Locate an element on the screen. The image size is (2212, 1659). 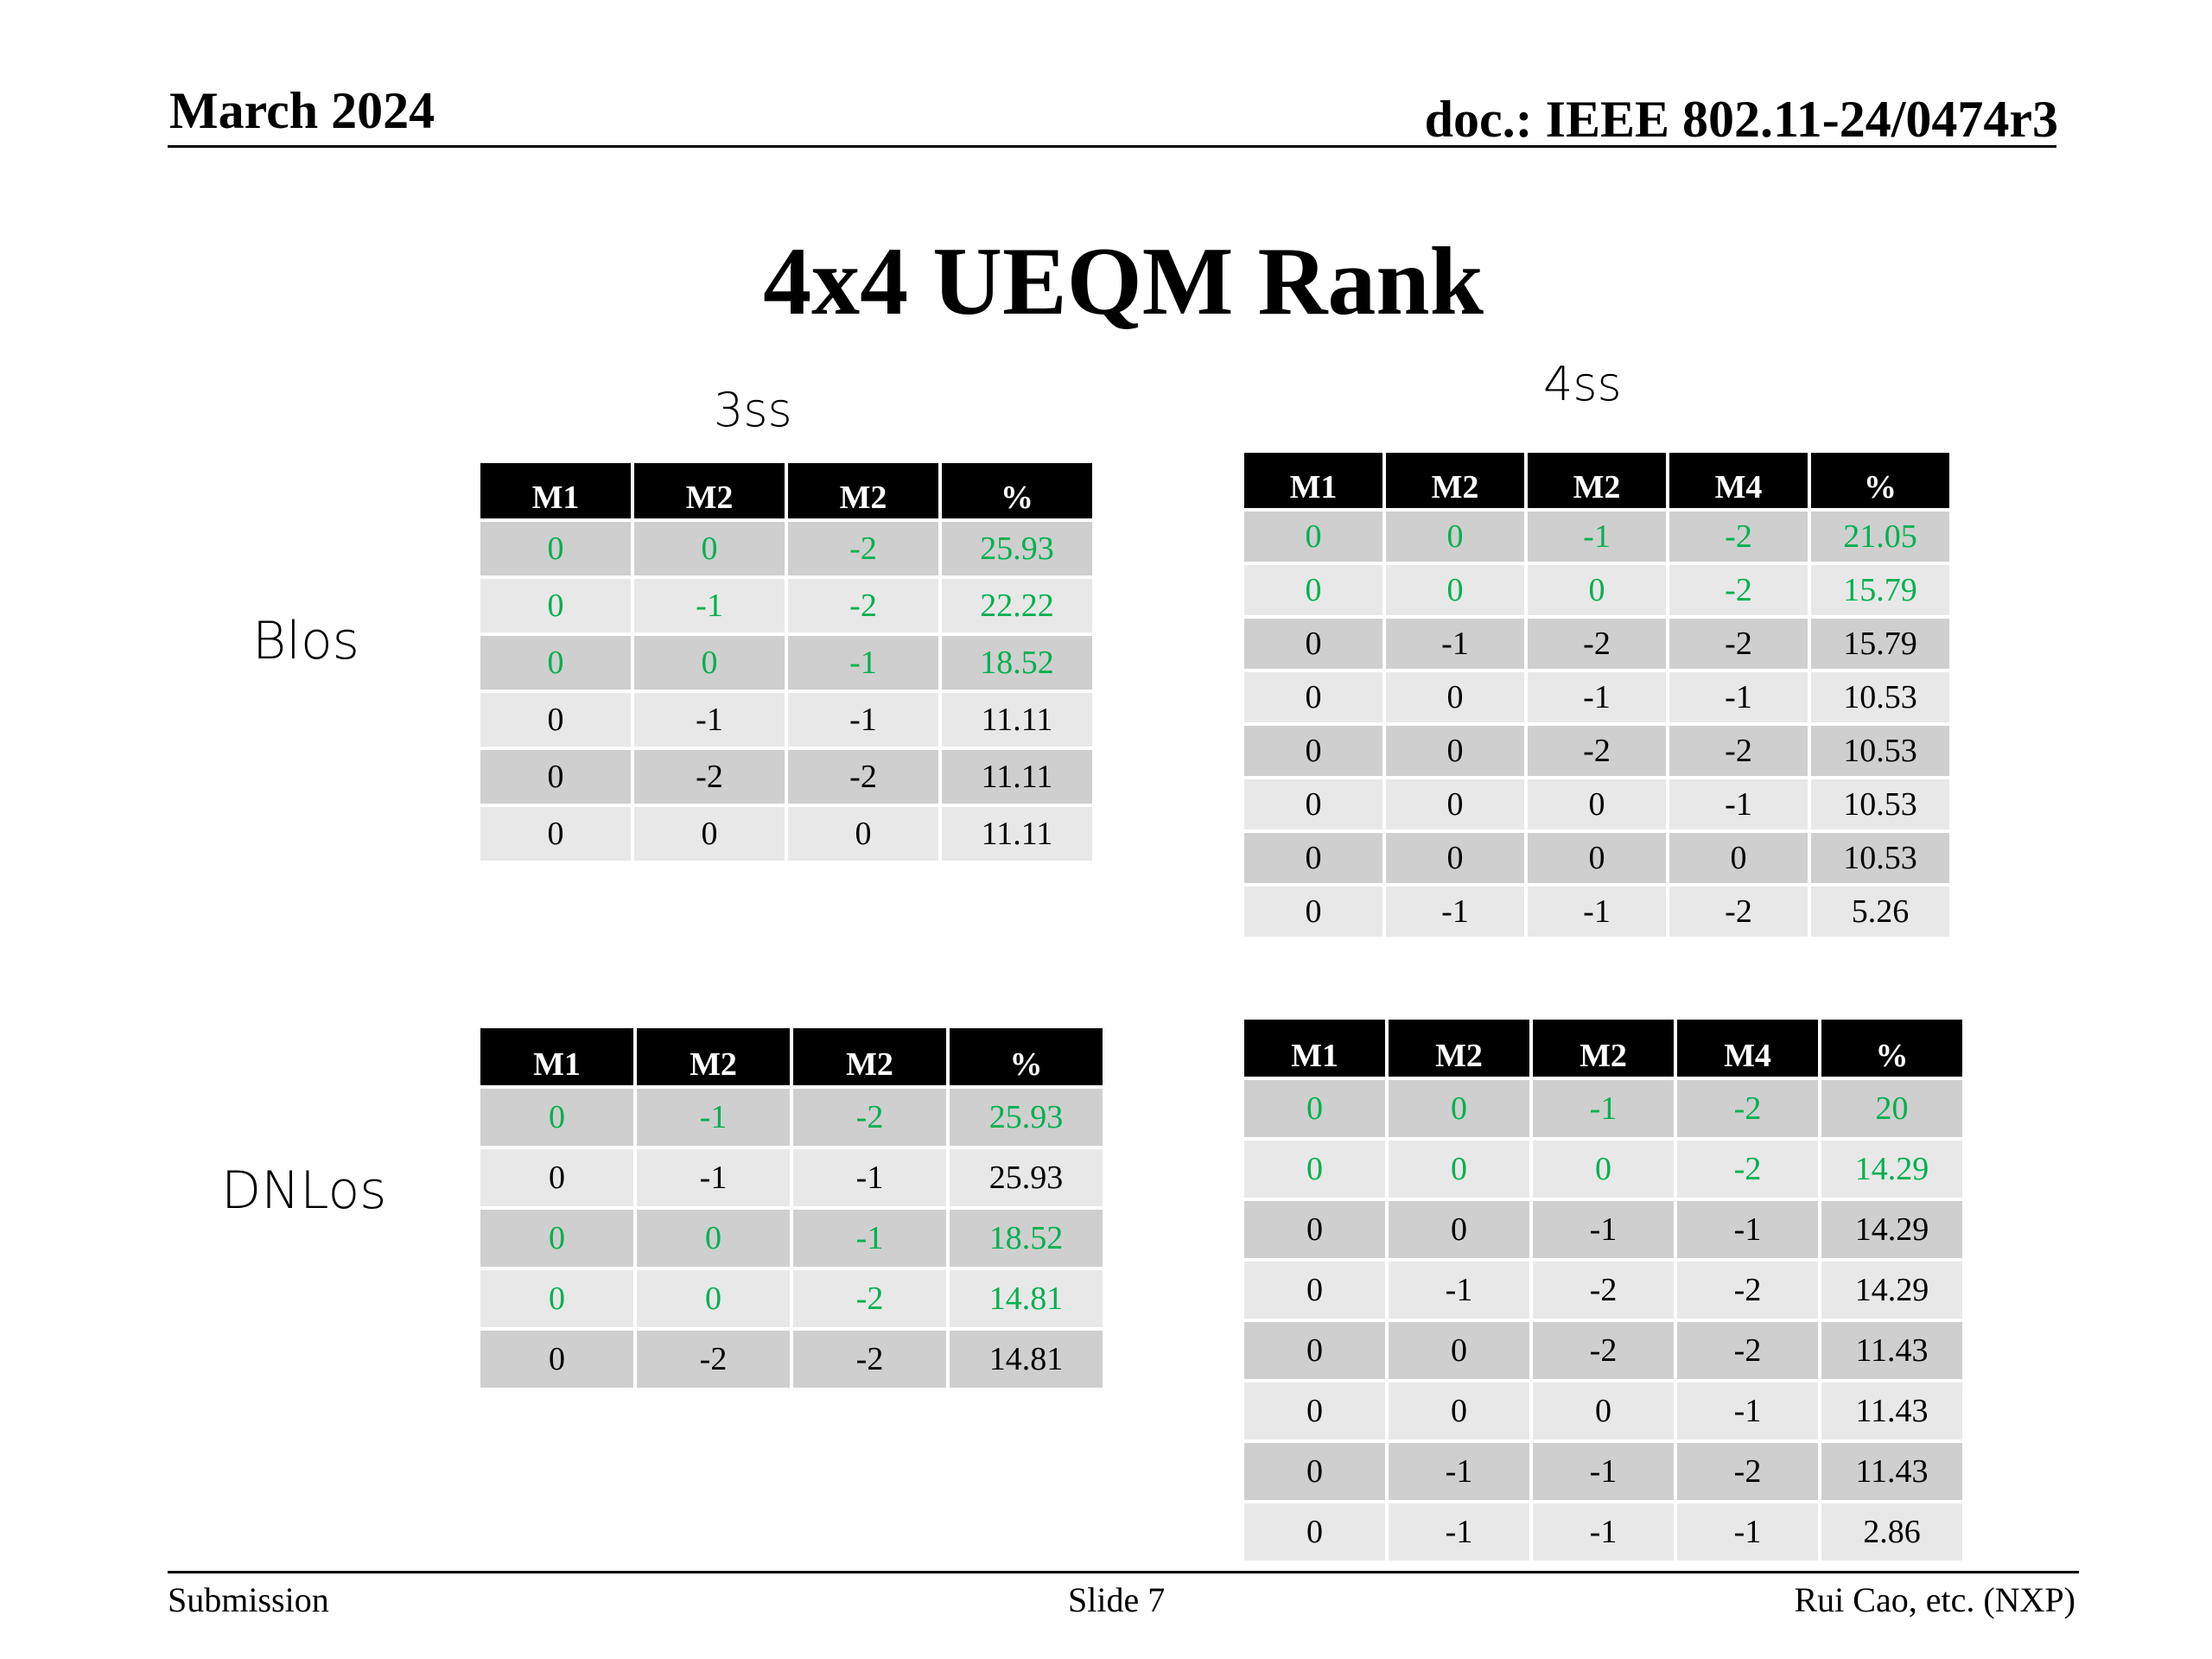
table-row: 0 -1 -2 25.93 is located at coordinates (791, 1117).